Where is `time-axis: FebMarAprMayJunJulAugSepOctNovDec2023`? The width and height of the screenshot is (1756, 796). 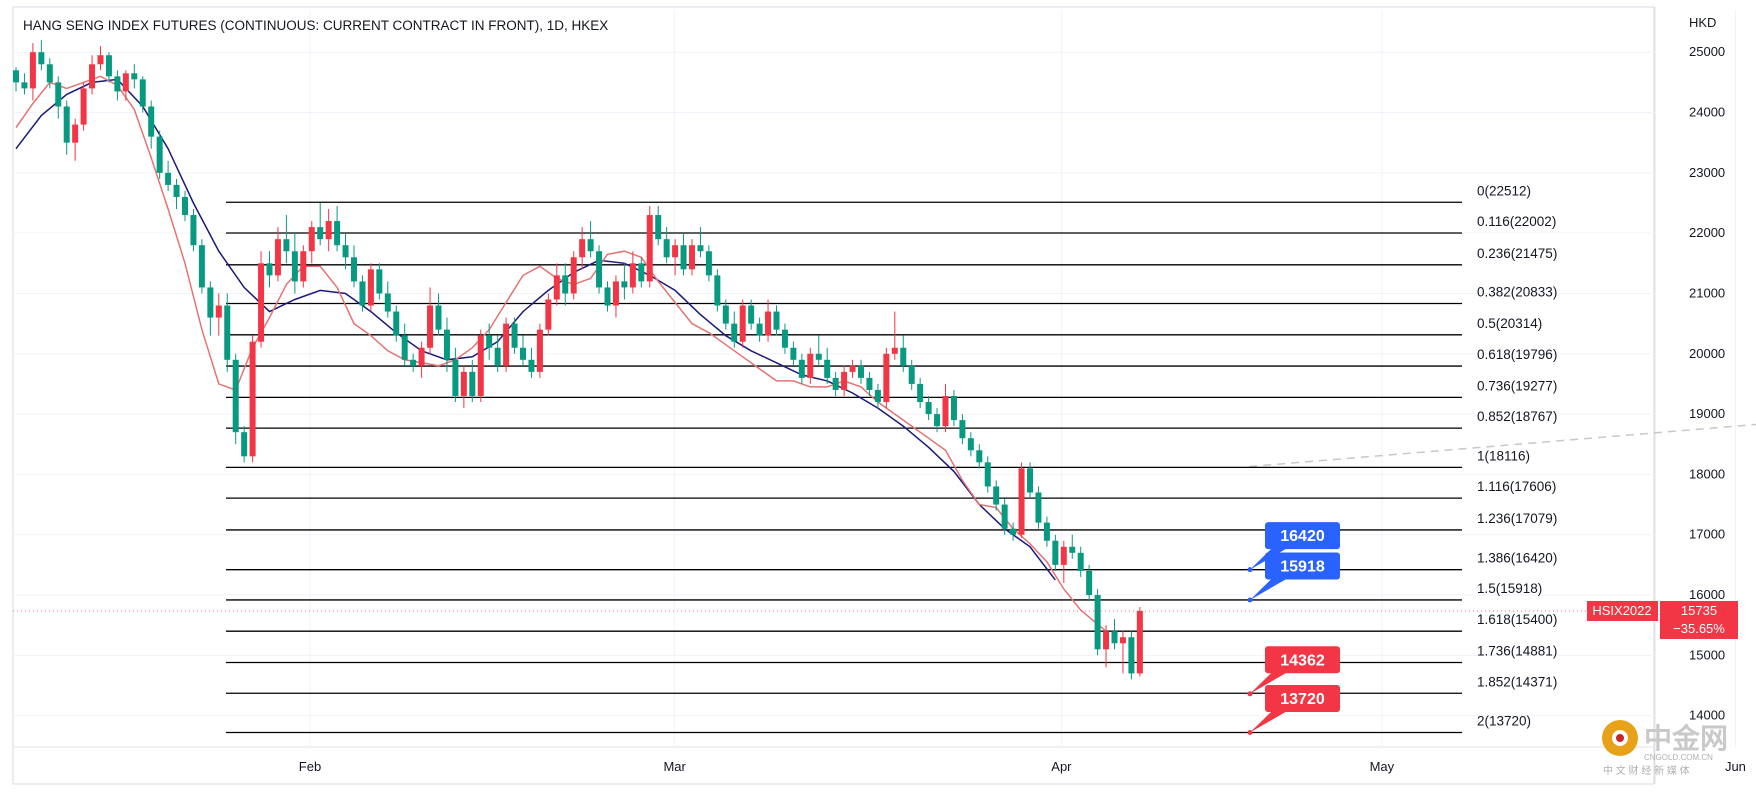
time-axis: FebMarAprMayJunJulAugSepOctNovDec2023 is located at coordinates (1027, 766).